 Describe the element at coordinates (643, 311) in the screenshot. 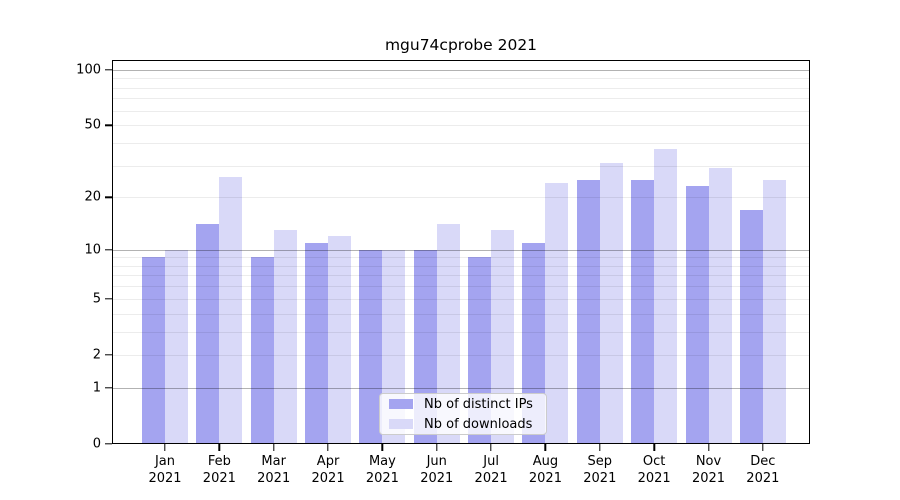

I see `bar-distinct-ips-oct` at that location.